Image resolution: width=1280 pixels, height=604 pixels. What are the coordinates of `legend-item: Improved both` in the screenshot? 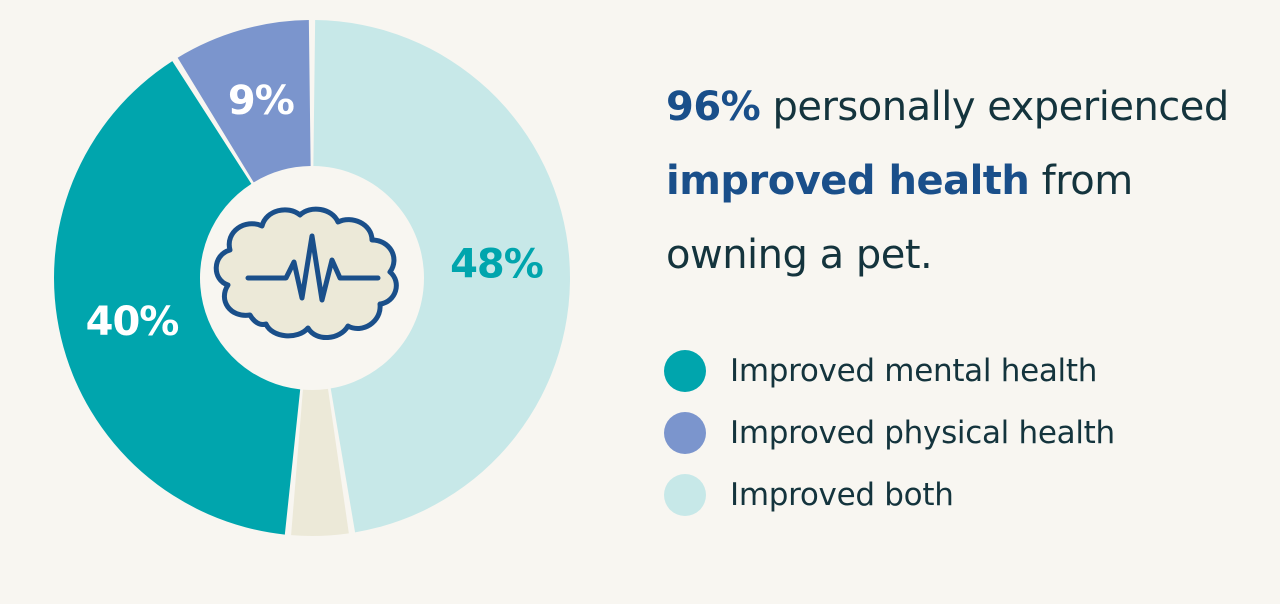 It's located at (889, 495).